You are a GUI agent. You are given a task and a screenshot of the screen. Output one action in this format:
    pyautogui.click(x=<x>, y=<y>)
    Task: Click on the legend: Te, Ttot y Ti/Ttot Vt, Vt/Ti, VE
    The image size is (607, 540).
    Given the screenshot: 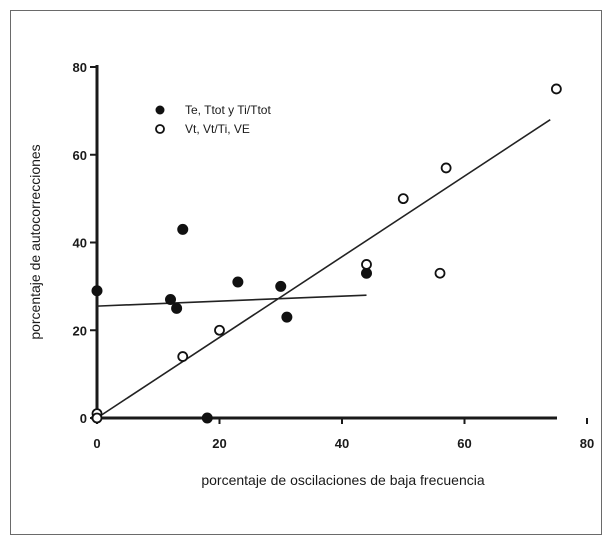 What is the action you would take?
    pyautogui.click(x=213, y=119)
    